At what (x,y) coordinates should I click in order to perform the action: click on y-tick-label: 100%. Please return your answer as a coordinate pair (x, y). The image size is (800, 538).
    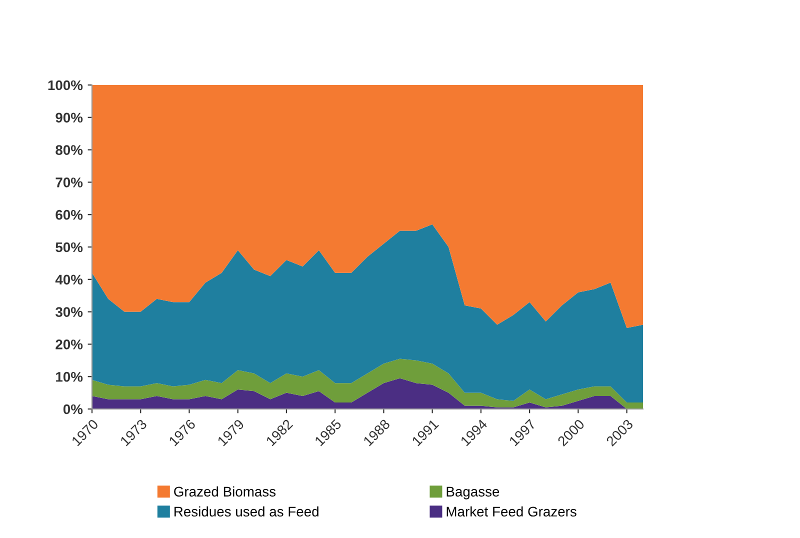
    Looking at the image, I should click on (65, 85).